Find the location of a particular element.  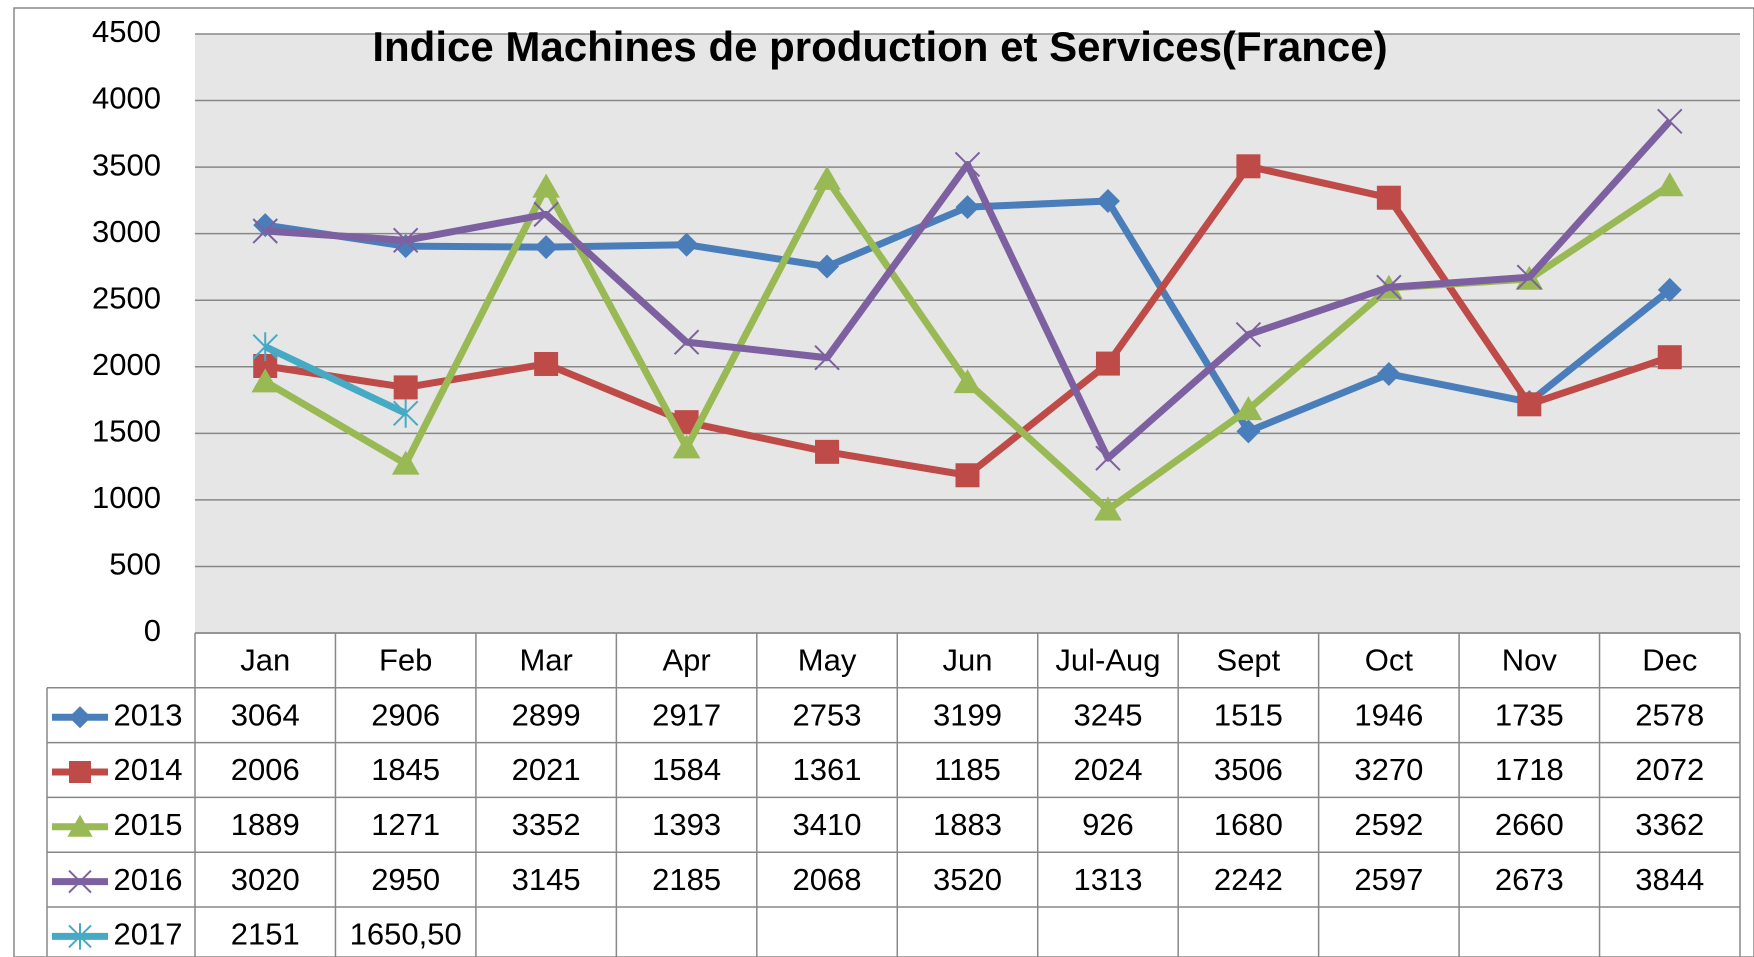

table-value: 1845 is located at coordinates (405, 769).